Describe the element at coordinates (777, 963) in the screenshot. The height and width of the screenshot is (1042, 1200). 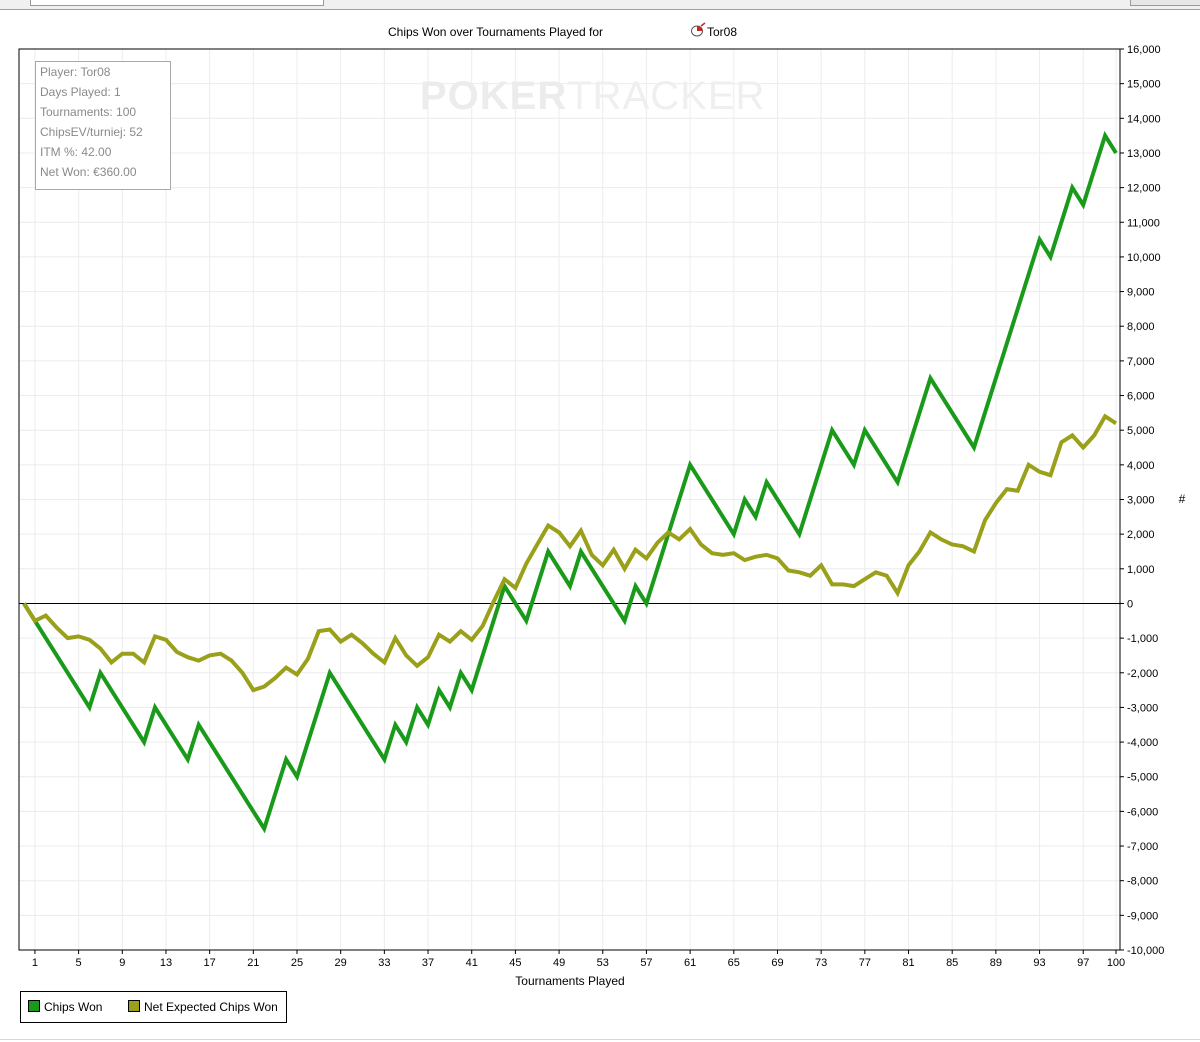
I see `x-tick-label: 69` at that location.